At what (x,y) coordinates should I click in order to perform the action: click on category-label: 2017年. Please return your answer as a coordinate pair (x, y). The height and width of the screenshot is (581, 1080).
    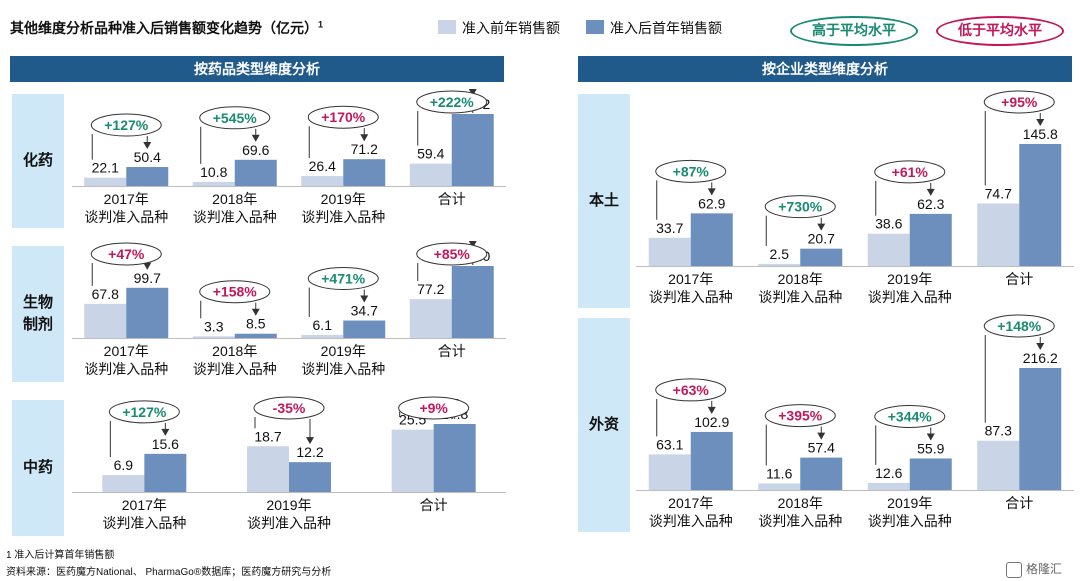
    Looking at the image, I should click on (690, 503).